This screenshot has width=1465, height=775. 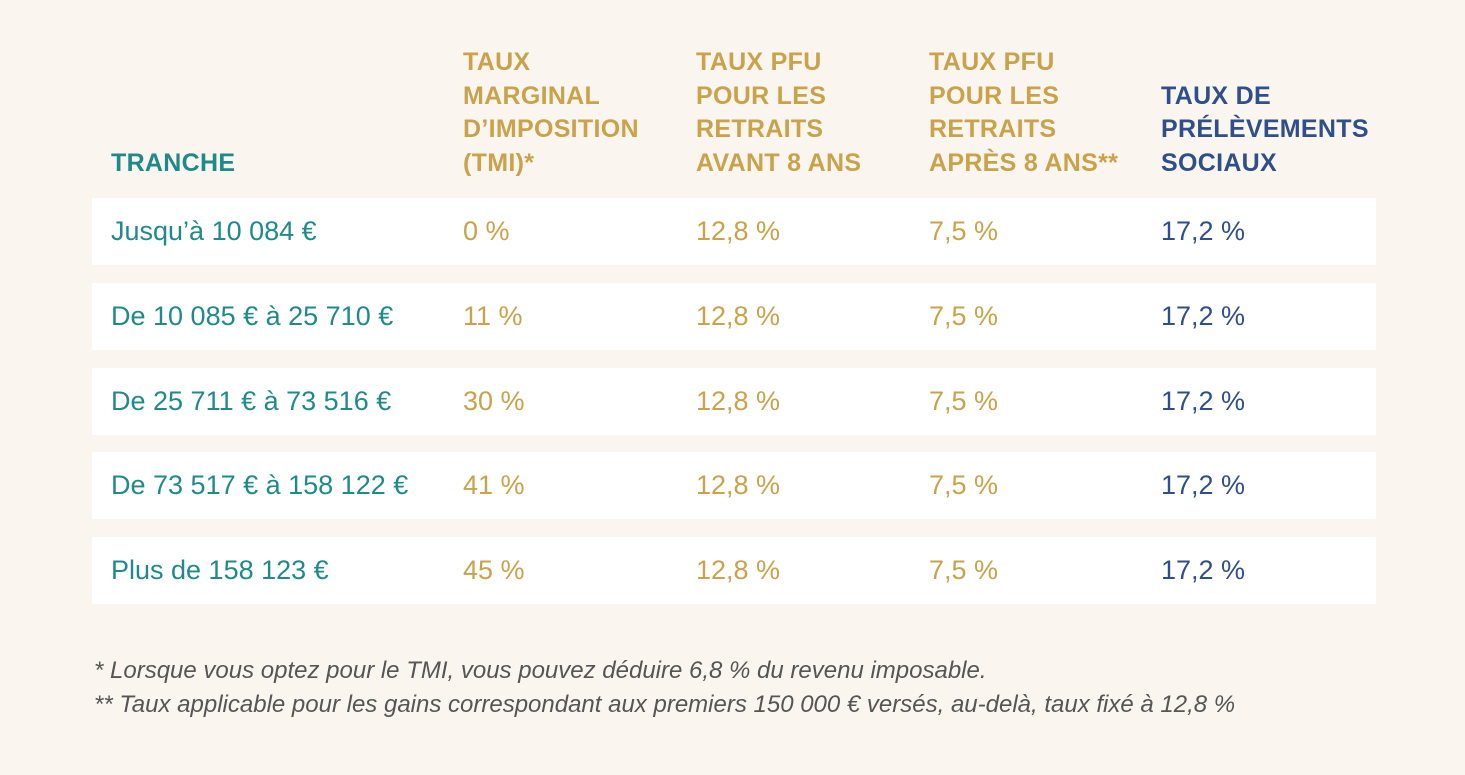 What do you see at coordinates (760, 129) in the screenshot?
I see `header-pfu-avant-line: RETRAITS` at bounding box center [760, 129].